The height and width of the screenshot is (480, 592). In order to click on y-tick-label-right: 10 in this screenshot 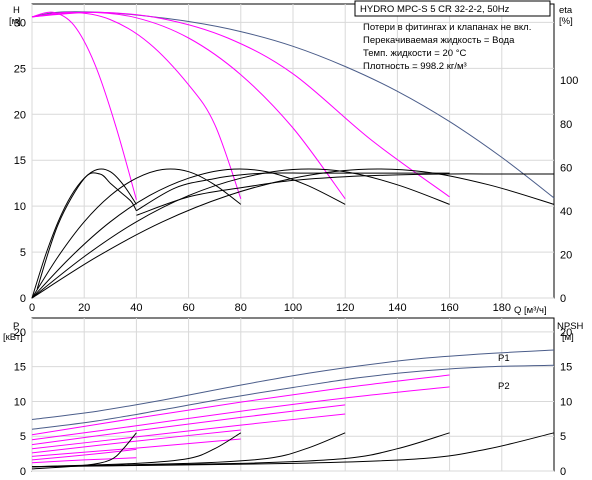, I will do `click(566, 402)`.